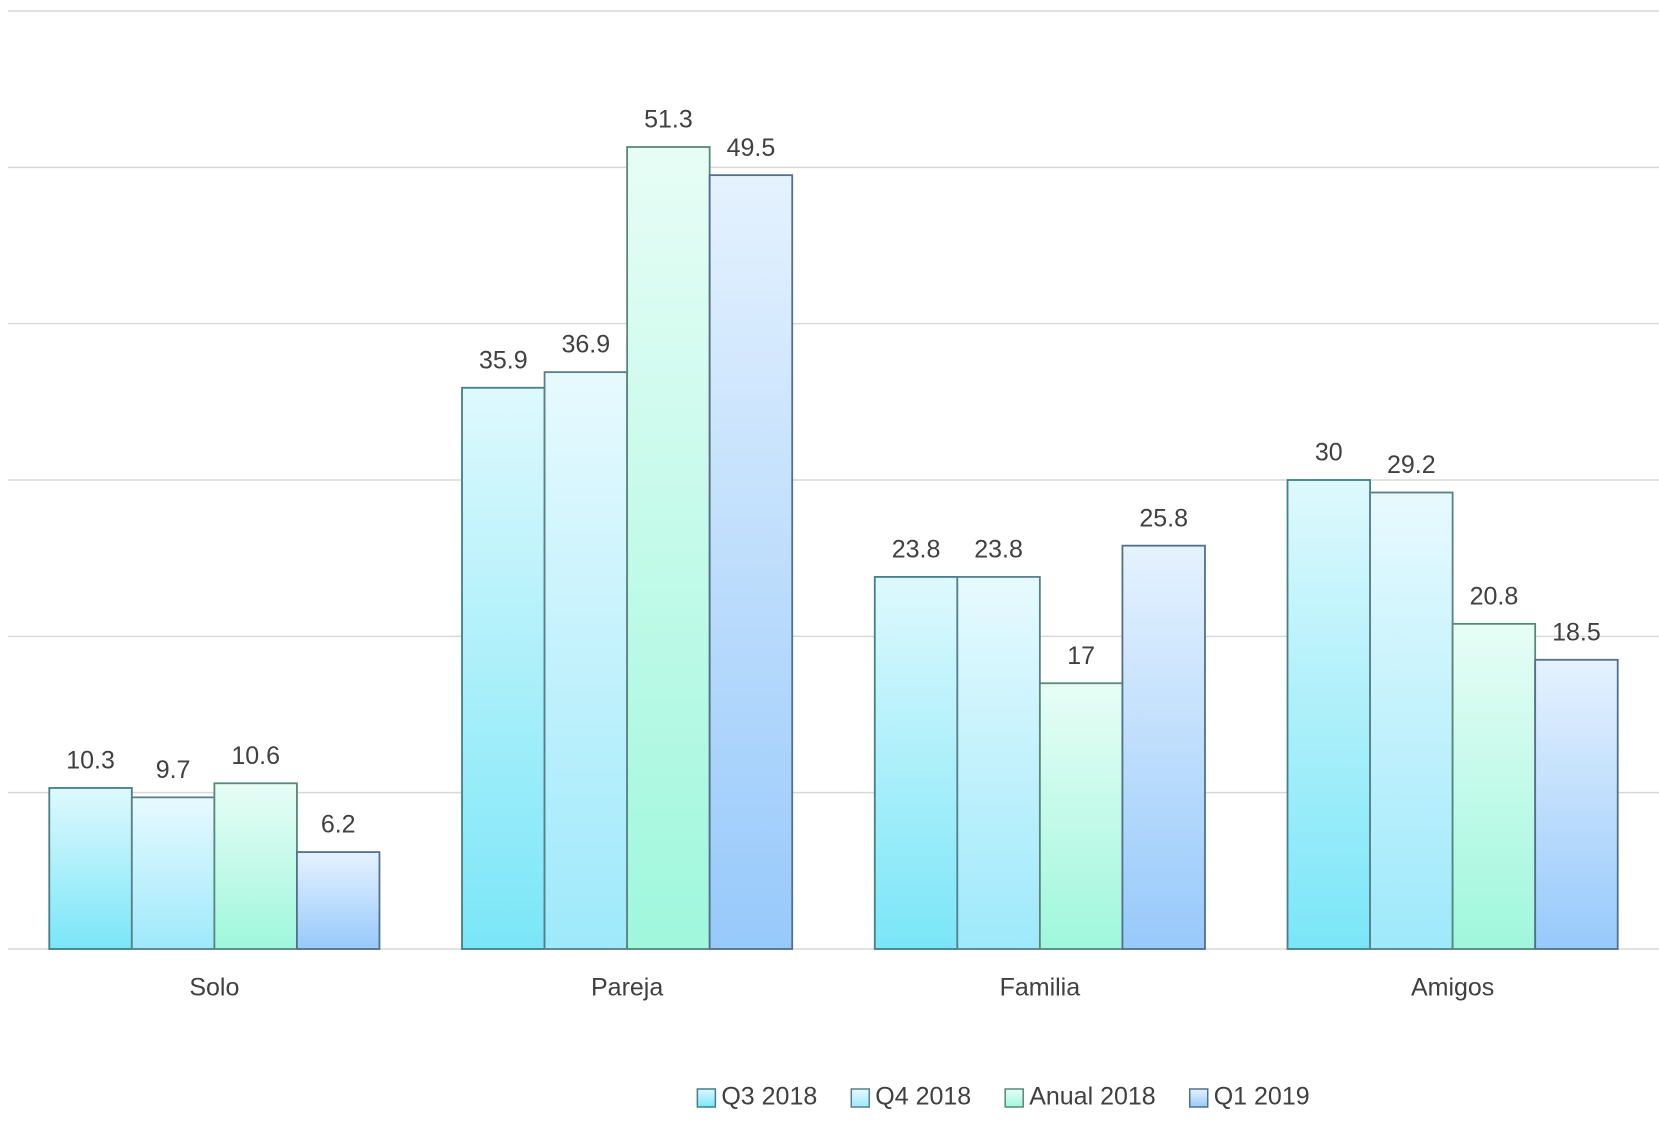 The image size is (1659, 1123). Describe the element at coordinates (1411, 465) in the screenshot. I see `value-label: 29.2` at that location.